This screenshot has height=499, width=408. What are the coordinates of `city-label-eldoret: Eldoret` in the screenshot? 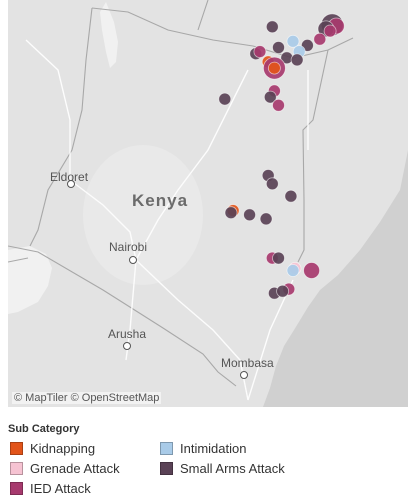 It's located at (69, 177).